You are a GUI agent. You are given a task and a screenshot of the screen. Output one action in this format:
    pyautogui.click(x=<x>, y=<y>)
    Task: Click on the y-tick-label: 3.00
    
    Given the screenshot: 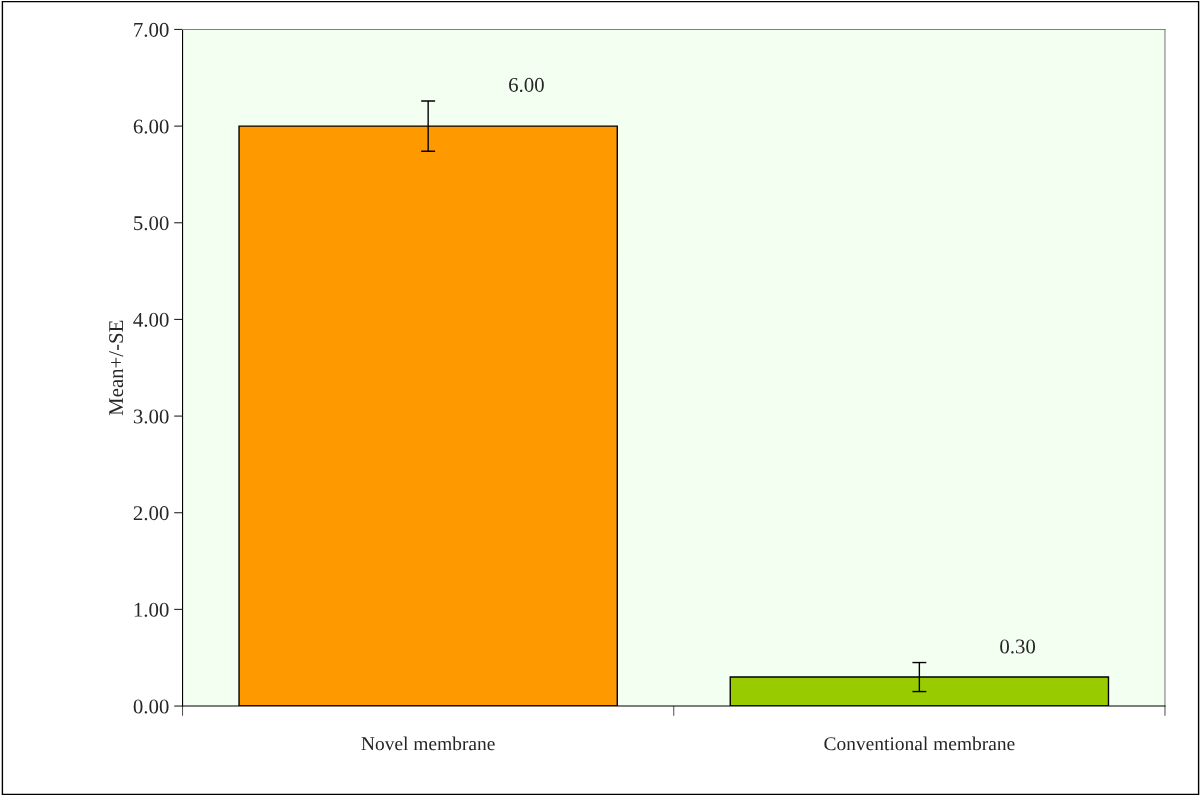 What is the action you would take?
    pyautogui.click(x=151, y=416)
    